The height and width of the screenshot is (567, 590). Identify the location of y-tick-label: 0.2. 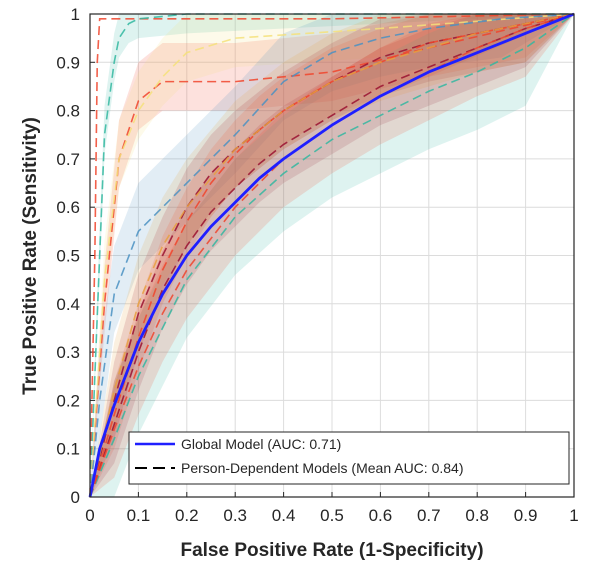
(68, 400).